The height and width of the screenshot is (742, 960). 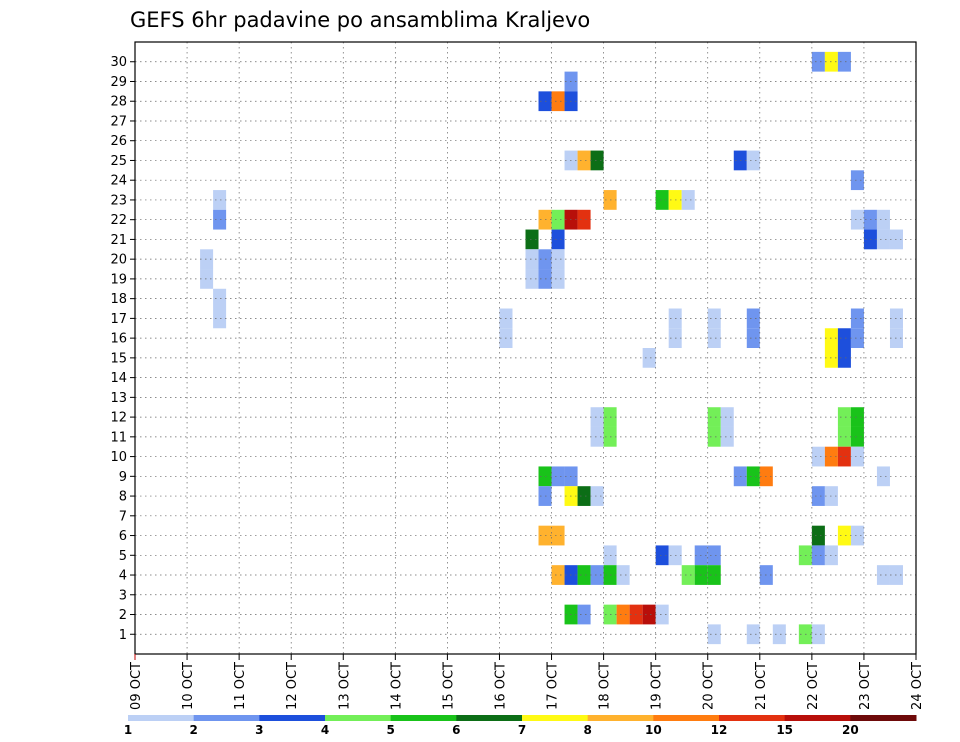 What do you see at coordinates (553, 686) in the screenshot?
I see `x-tick-label: 17 OCT` at bounding box center [553, 686].